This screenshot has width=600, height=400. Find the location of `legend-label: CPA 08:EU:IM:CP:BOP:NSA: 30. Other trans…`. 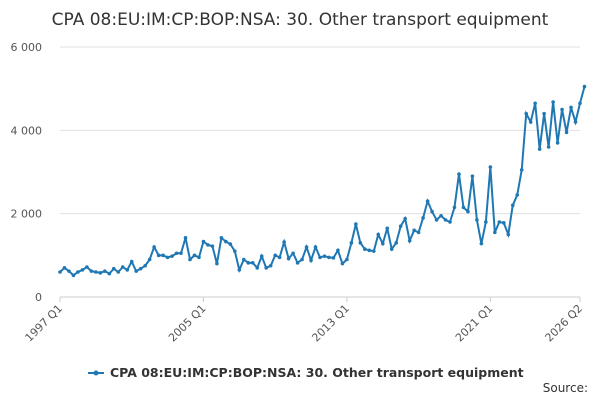

legend-label: CPA 08:EU:IM:CP:BOP:NSA: 30. Other trans… is located at coordinates (317, 372).